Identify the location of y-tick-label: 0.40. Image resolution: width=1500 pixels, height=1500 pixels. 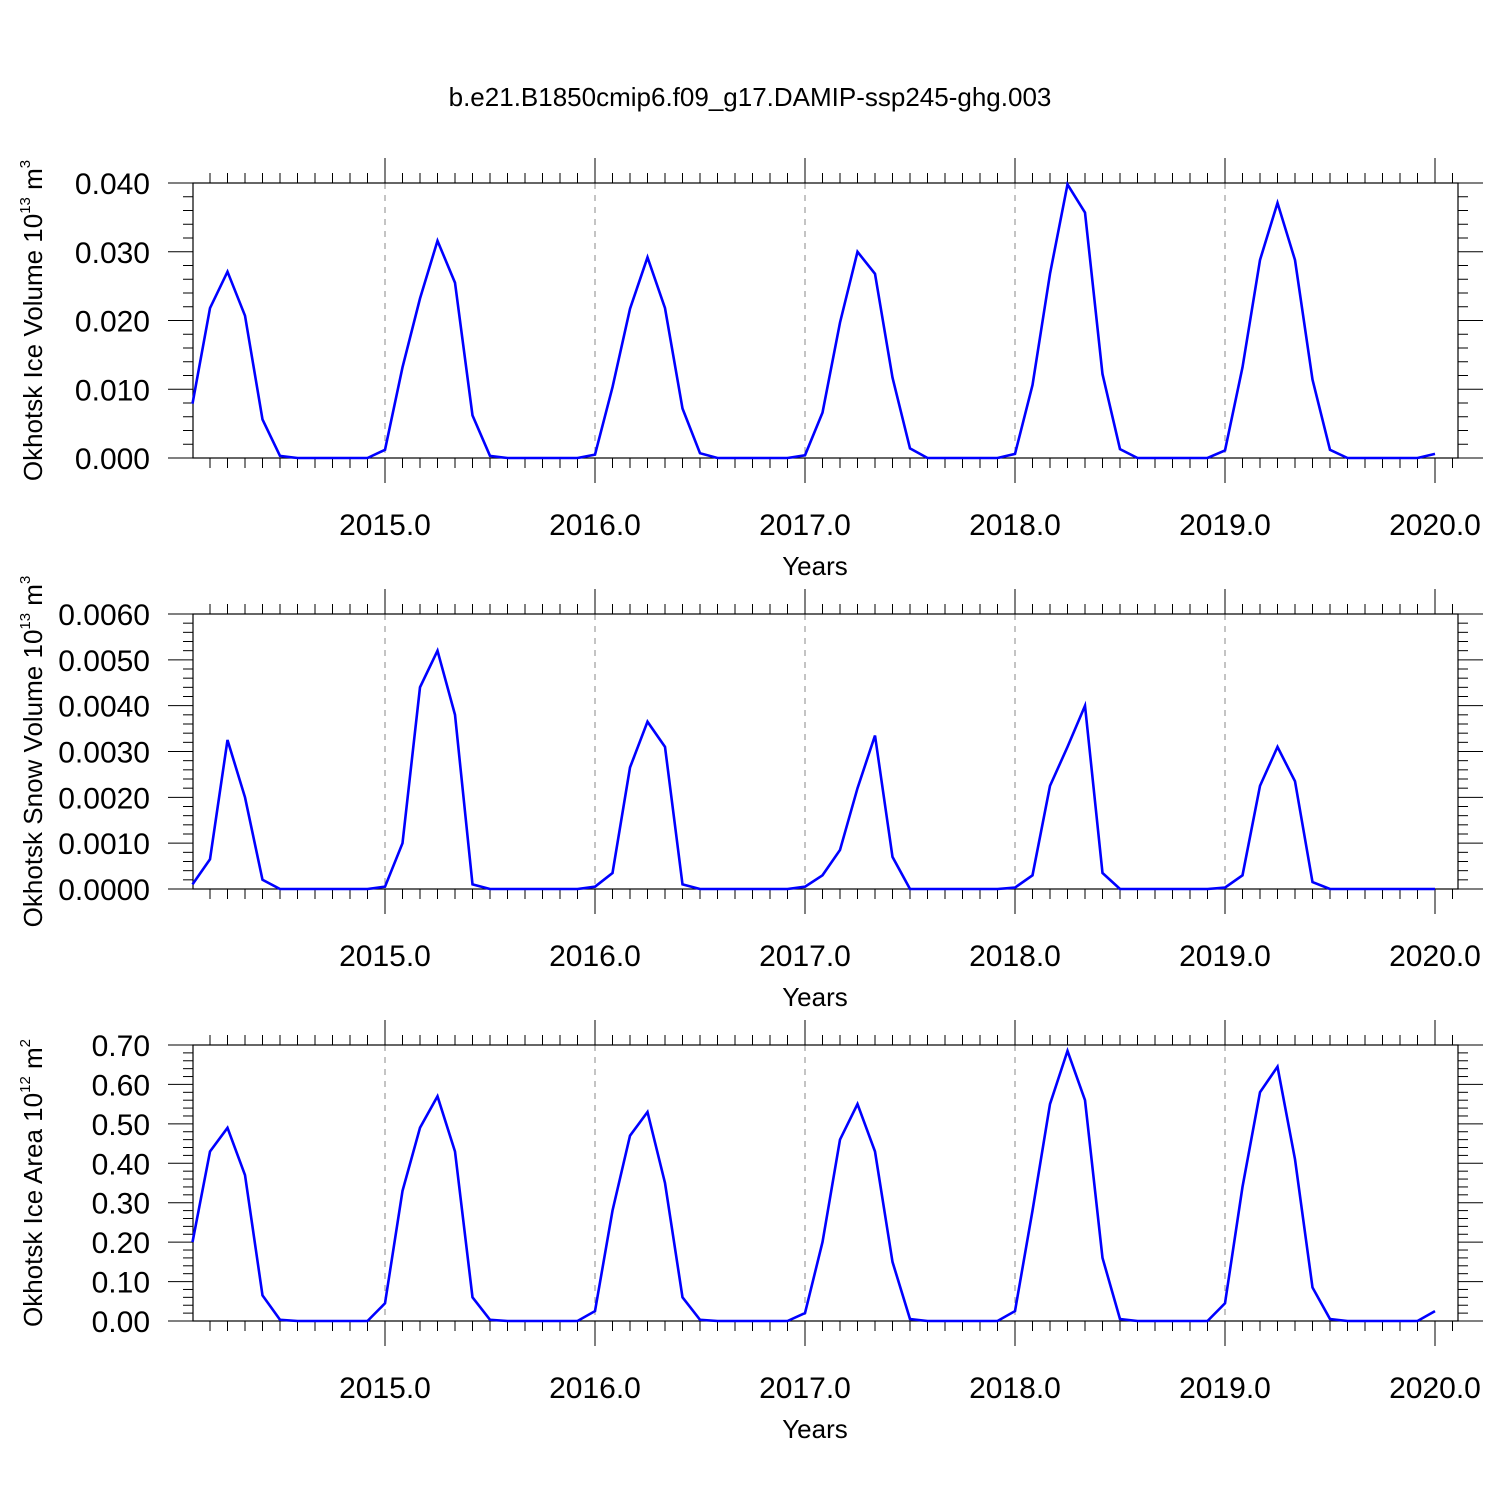
(121, 1164).